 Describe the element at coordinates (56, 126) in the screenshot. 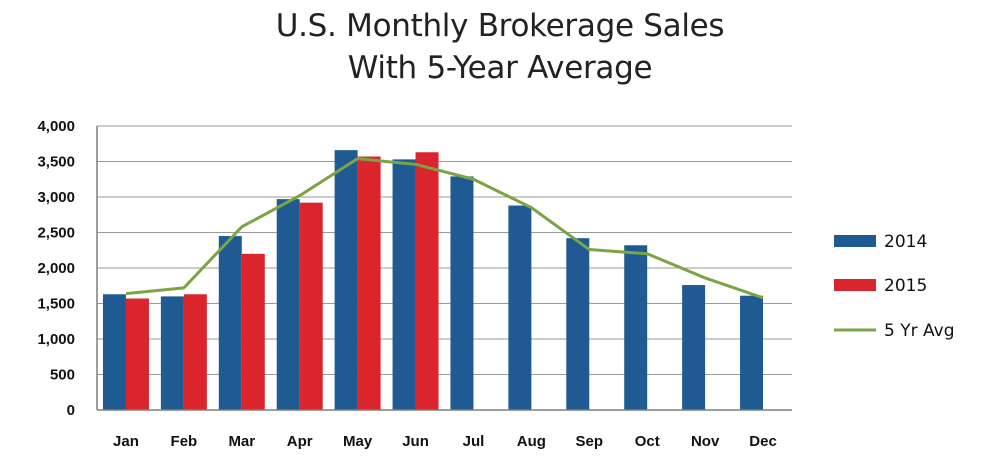

I see `y-tick-label: 4,000` at that location.